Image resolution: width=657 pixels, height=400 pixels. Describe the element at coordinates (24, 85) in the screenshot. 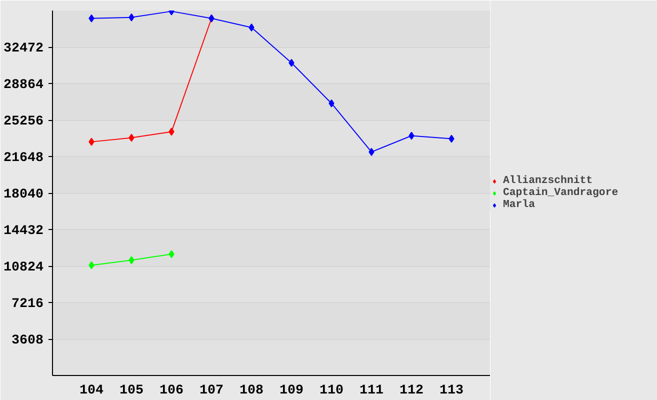

I see `y-tick-label: 28864` at that location.